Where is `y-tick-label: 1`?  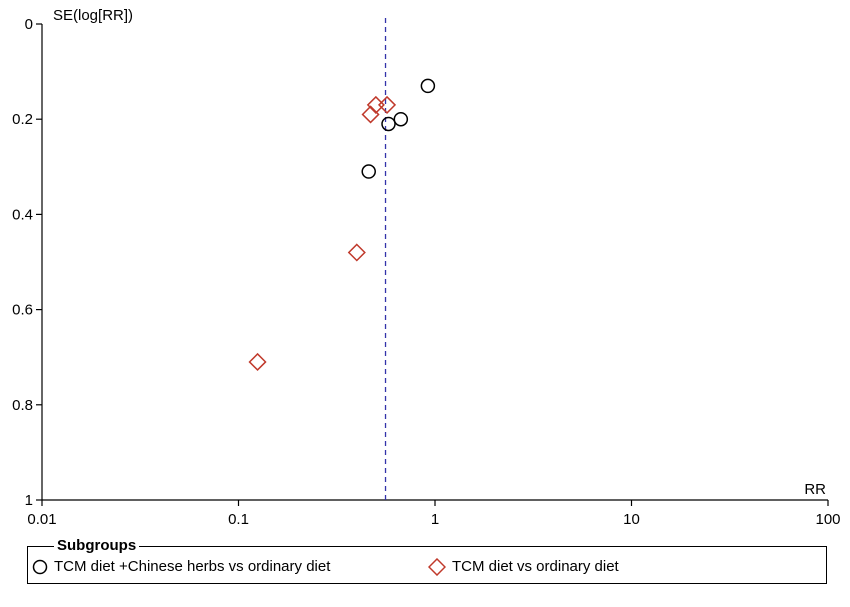 y-tick-label: 1 is located at coordinates (29, 500).